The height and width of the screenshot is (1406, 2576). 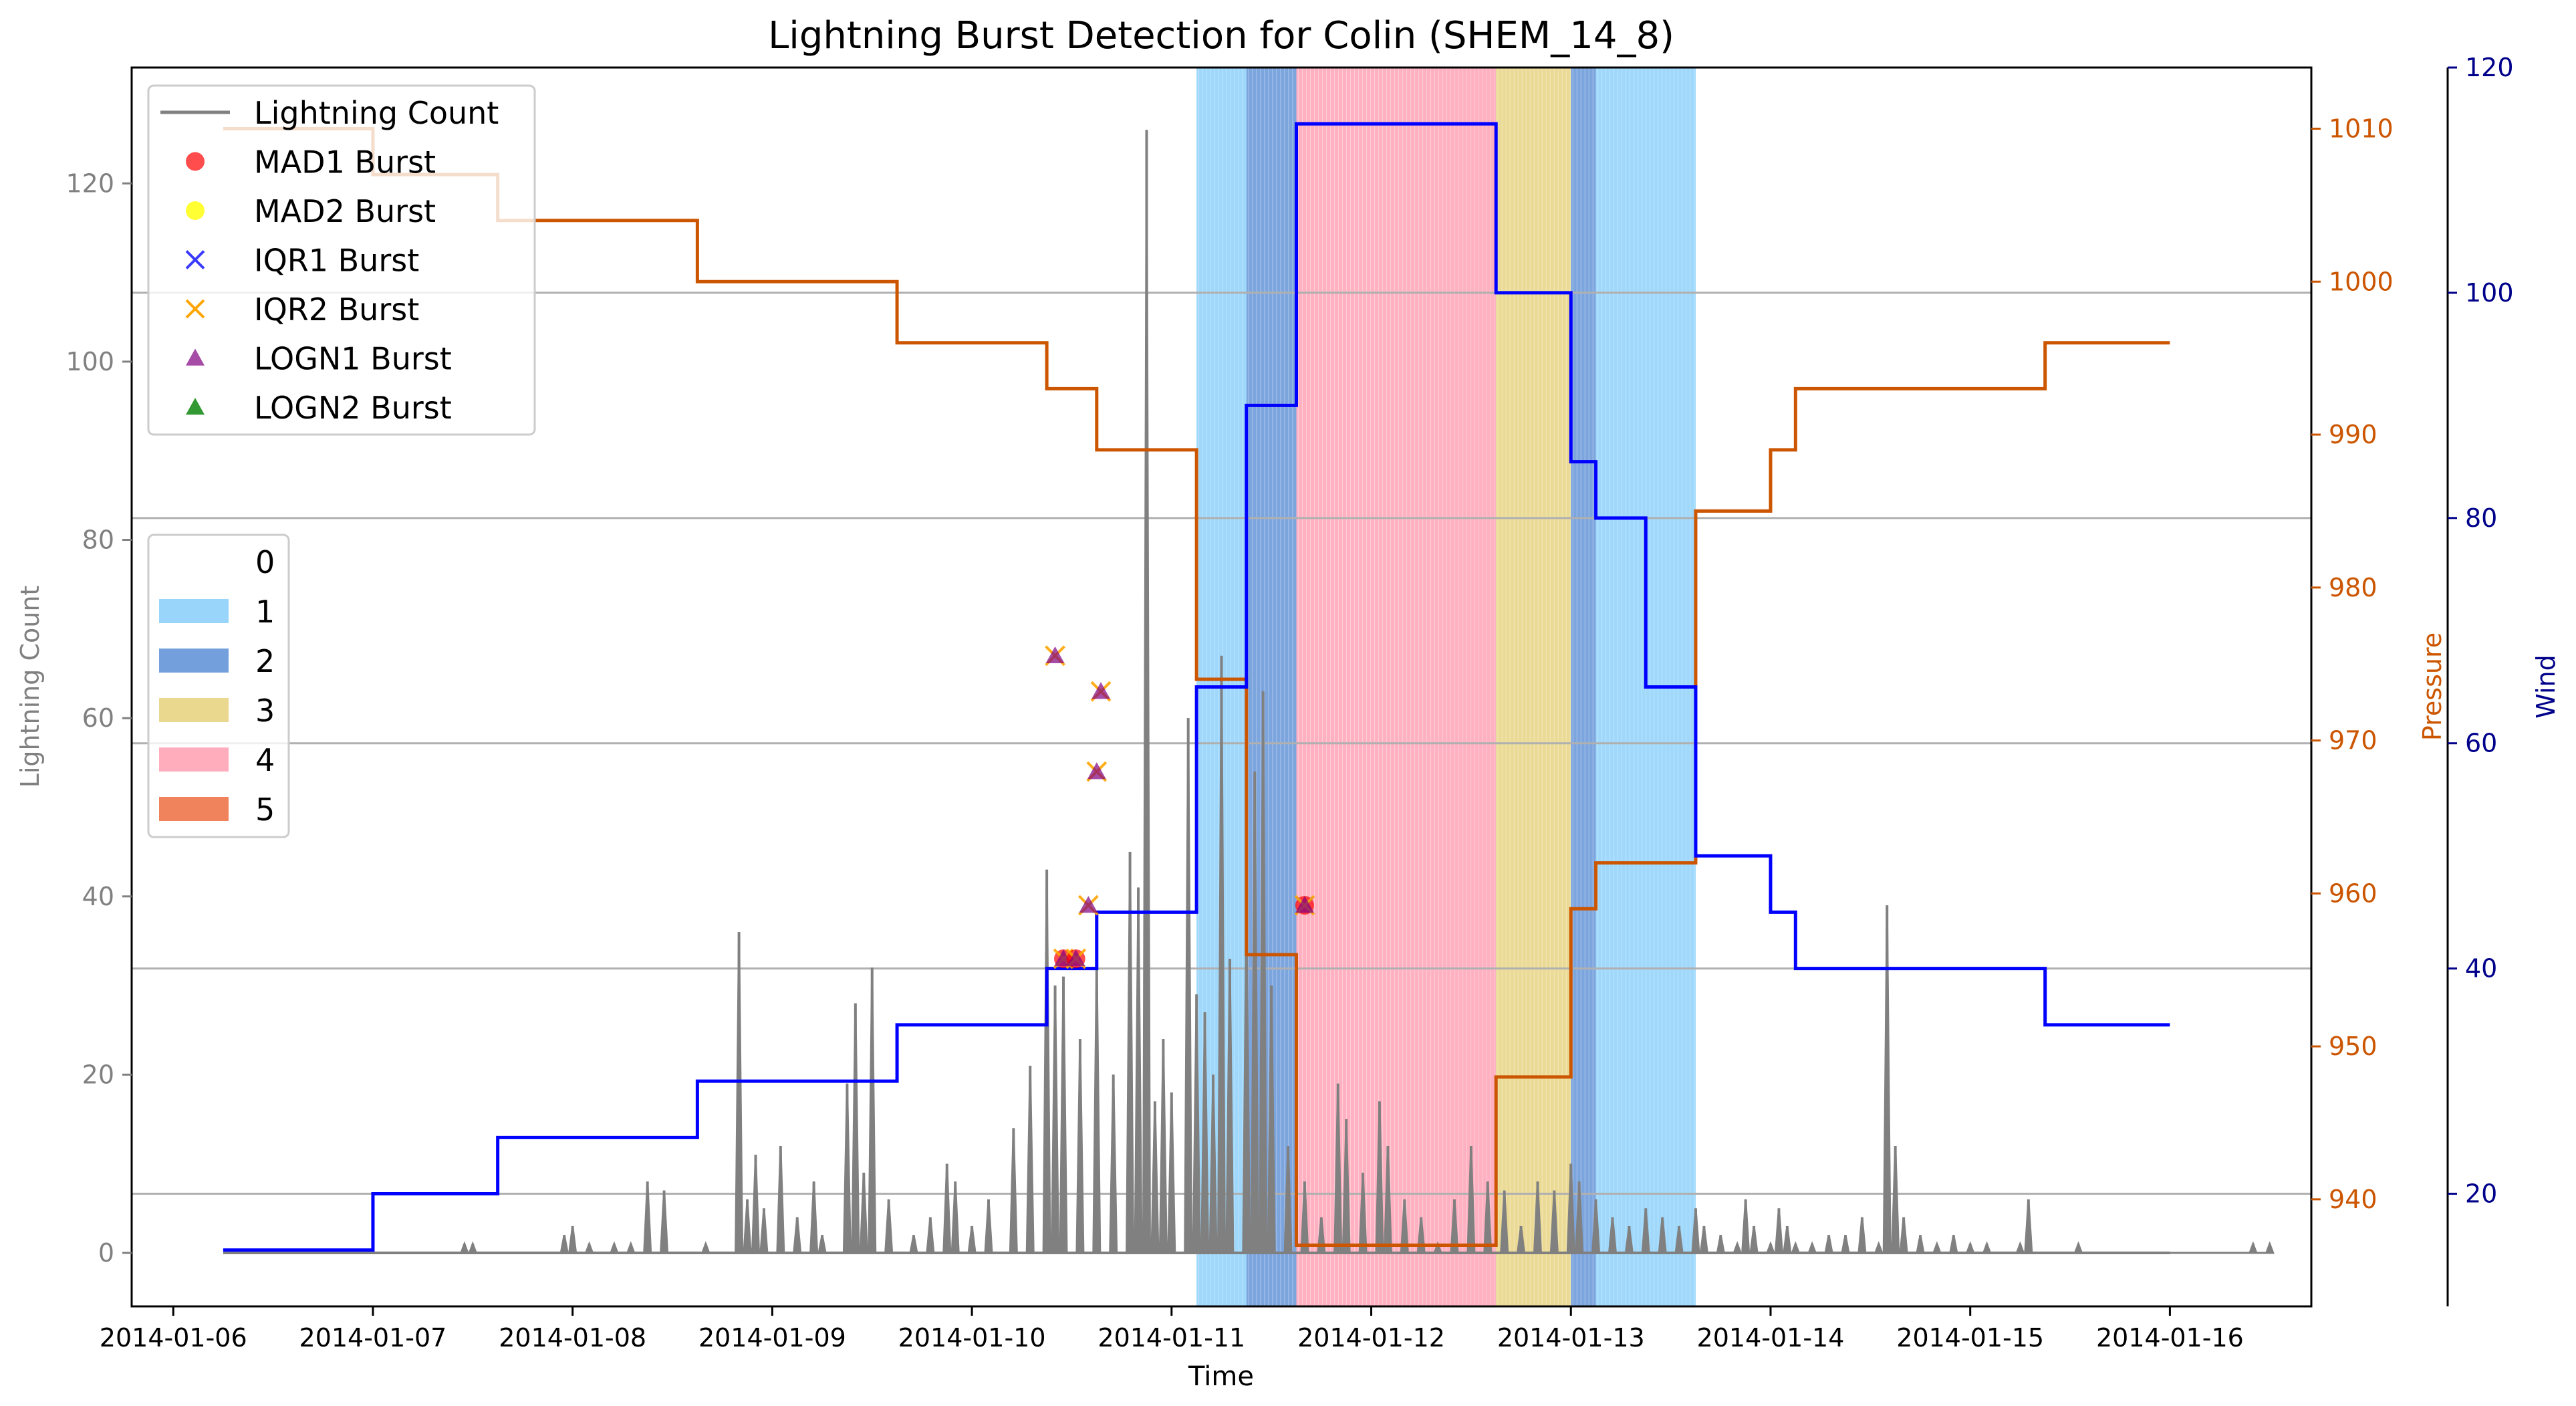 I want to click on y-wind-tick-label: 120, so click(x=2489, y=67).